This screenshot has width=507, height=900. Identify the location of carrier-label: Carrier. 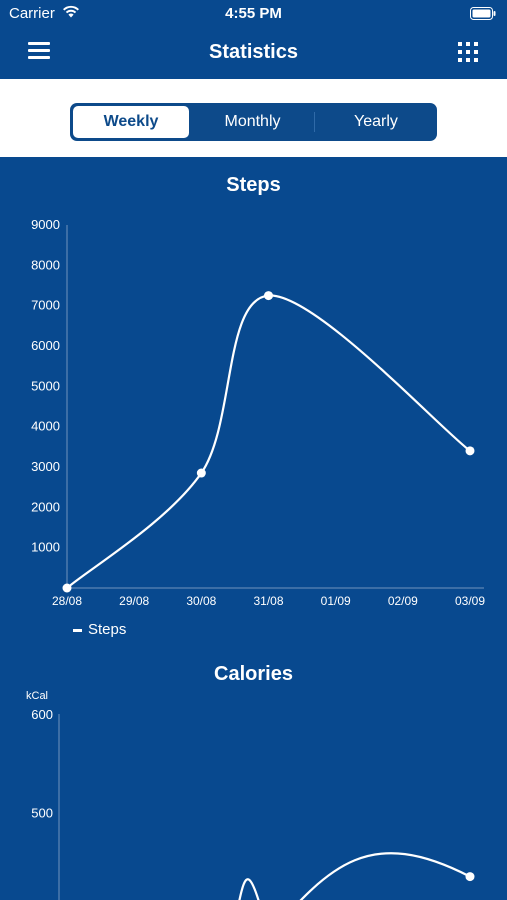
(32, 13).